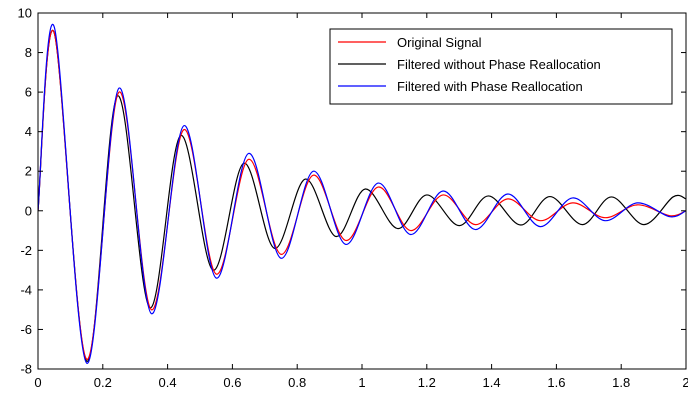  What do you see at coordinates (28, 131) in the screenshot?
I see `y-tick-label: 4` at bounding box center [28, 131].